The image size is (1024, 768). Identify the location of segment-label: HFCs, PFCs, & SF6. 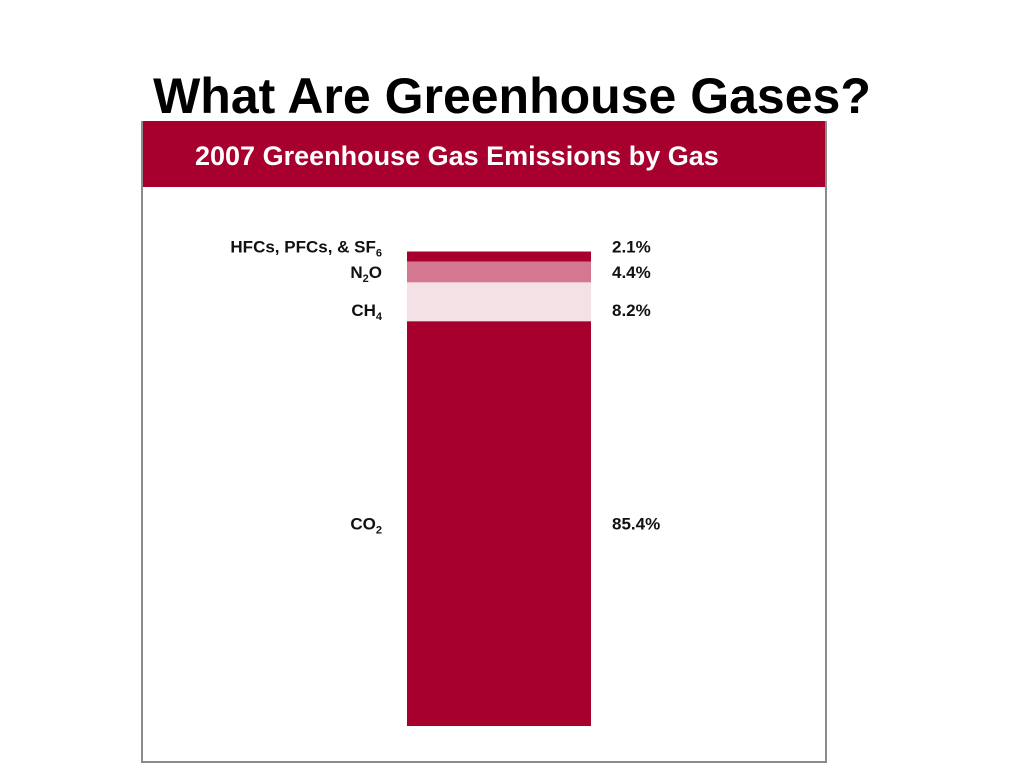
(306, 249).